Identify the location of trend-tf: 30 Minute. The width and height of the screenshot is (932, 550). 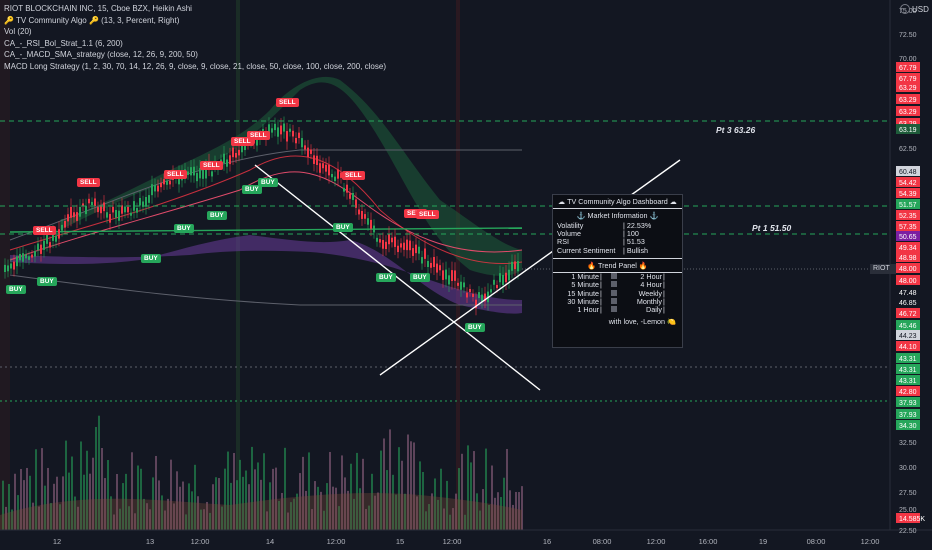
(583, 302).